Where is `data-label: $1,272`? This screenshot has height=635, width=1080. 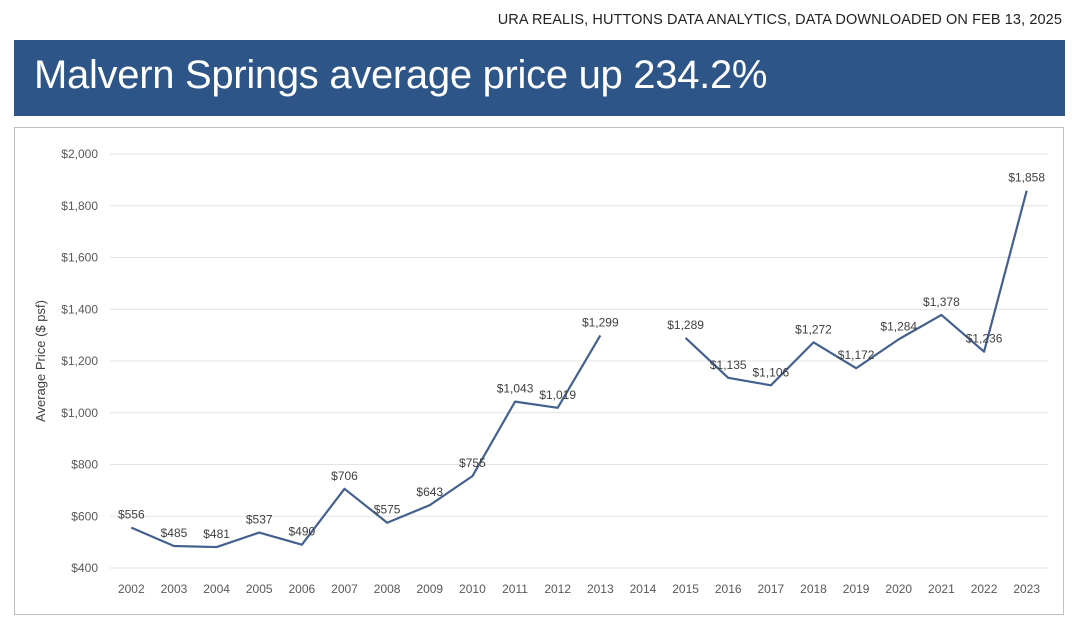 data-label: $1,272 is located at coordinates (813, 329).